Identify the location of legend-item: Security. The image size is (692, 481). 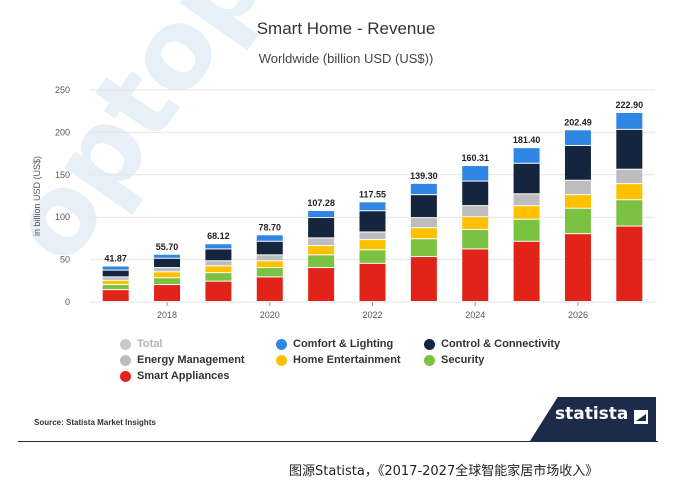
(454, 360).